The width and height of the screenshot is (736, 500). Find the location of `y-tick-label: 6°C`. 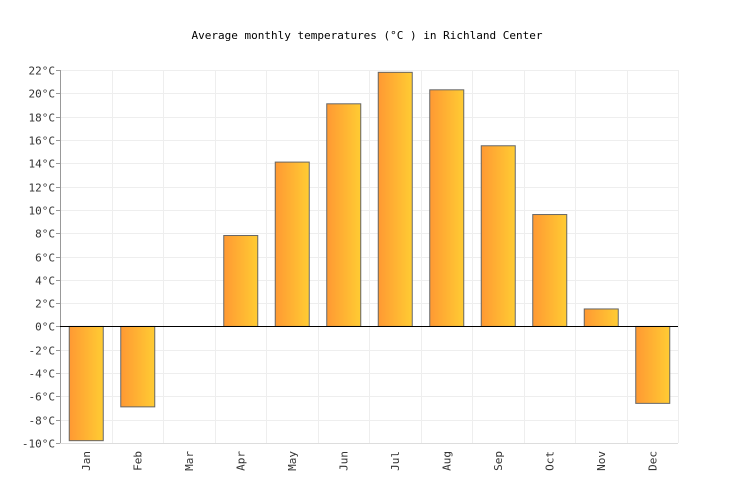

y-tick-label: 6°C is located at coordinates (45, 258).